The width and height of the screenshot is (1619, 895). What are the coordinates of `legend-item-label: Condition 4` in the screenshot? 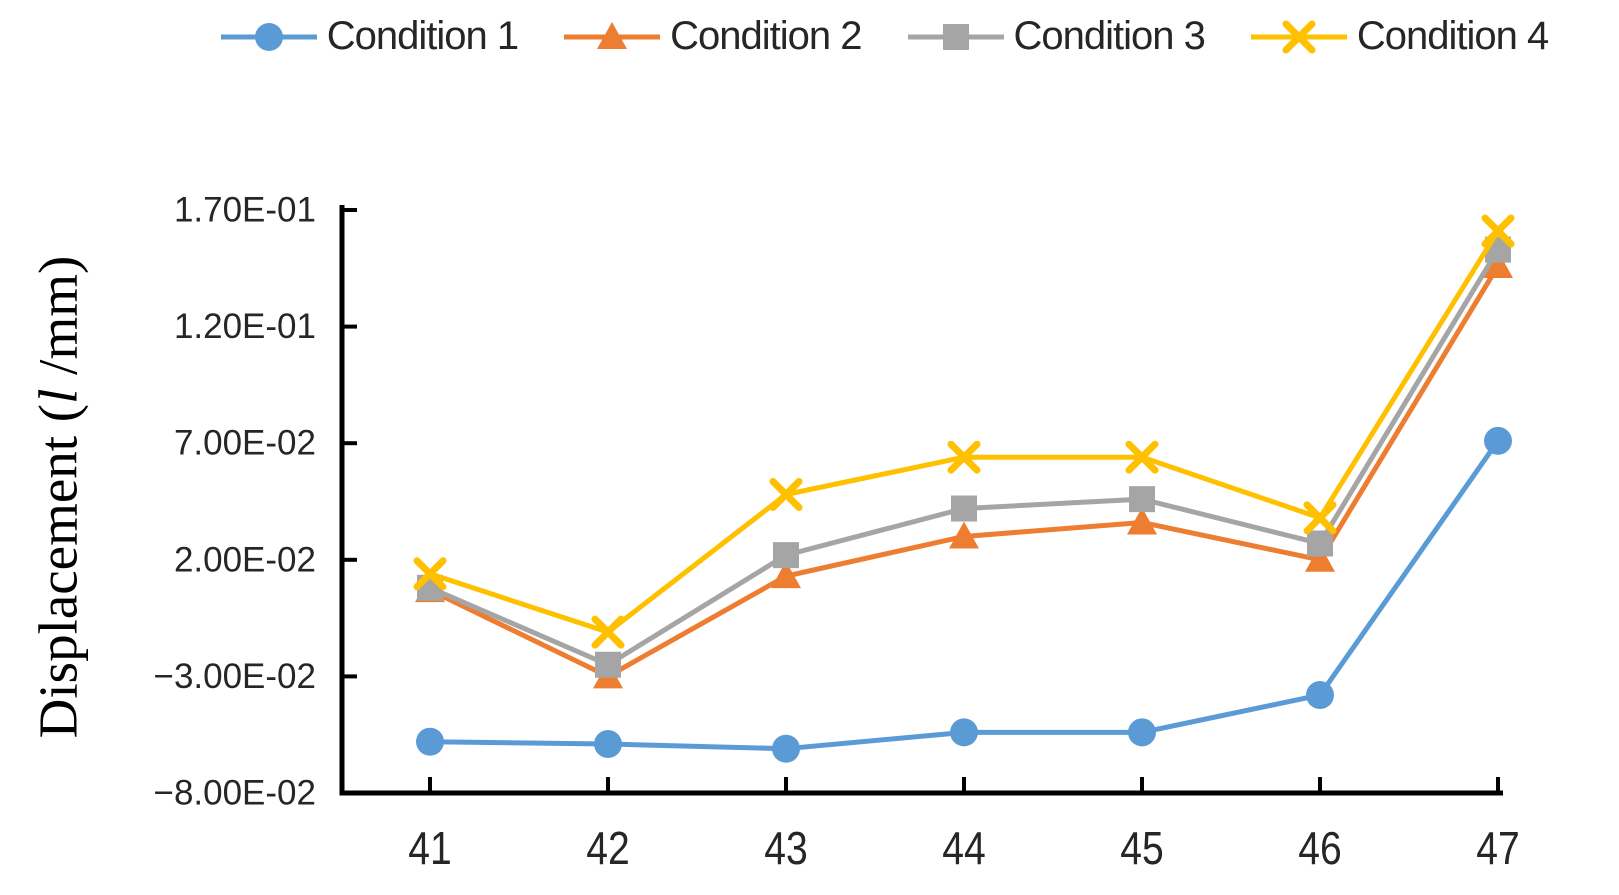 It's located at (1452, 36).